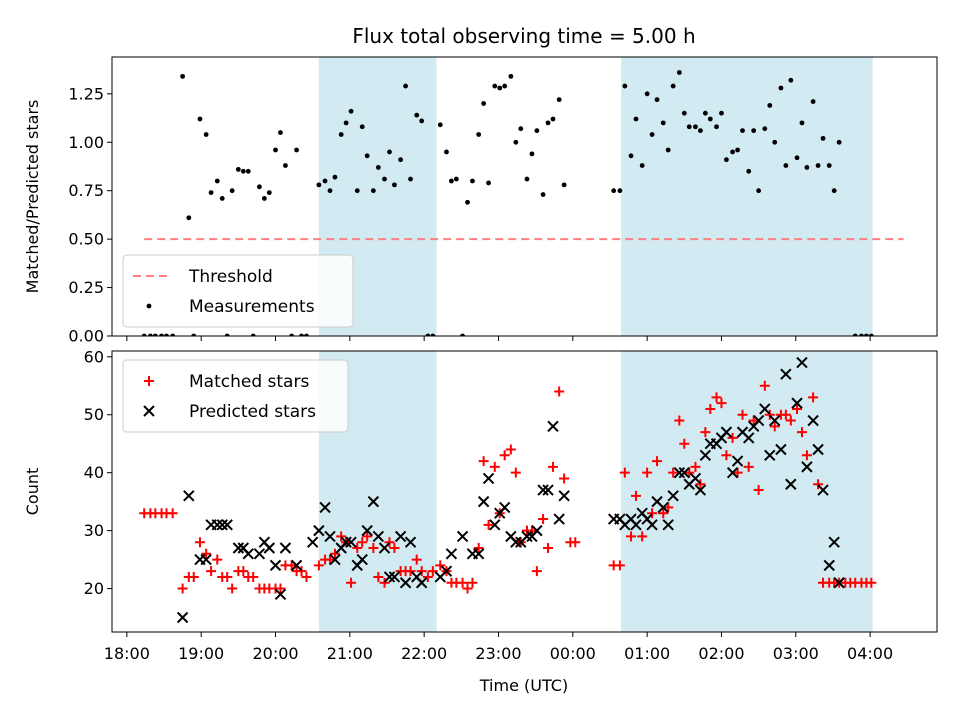 The image size is (960, 720). I want to click on legend-box, so click(235, 396).